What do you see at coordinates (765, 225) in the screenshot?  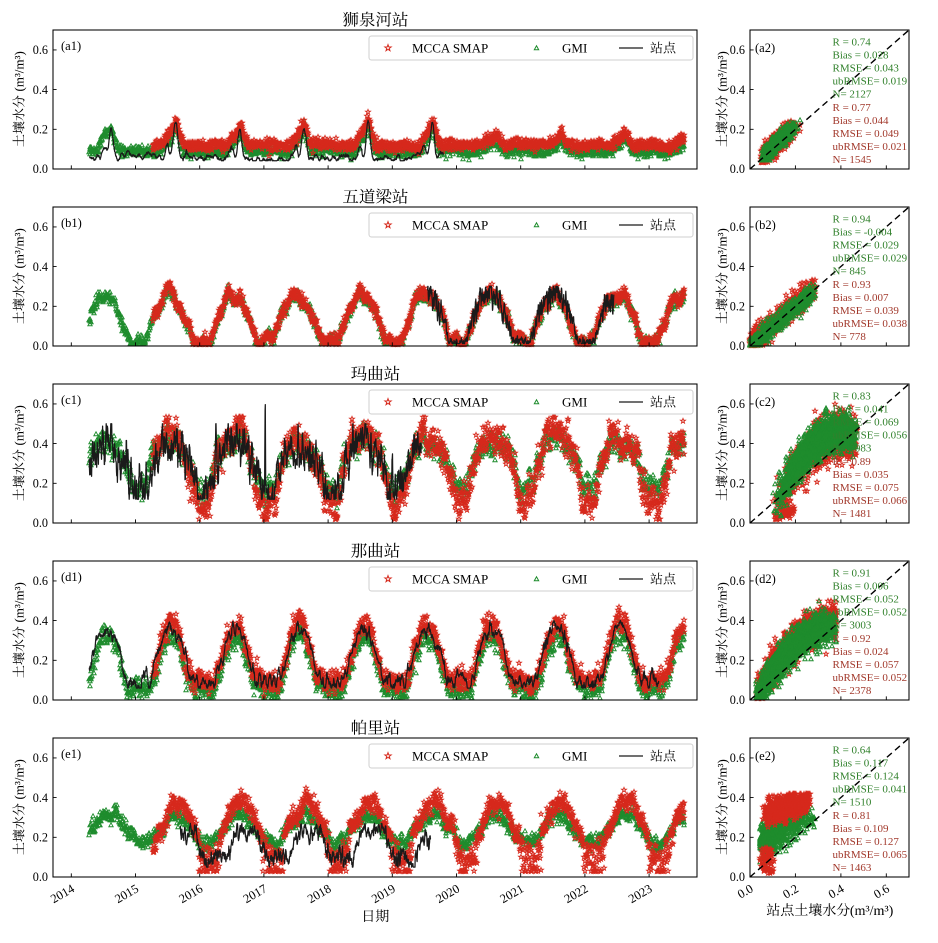 I see `svg-text: (b2)` at bounding box center [765, 225].